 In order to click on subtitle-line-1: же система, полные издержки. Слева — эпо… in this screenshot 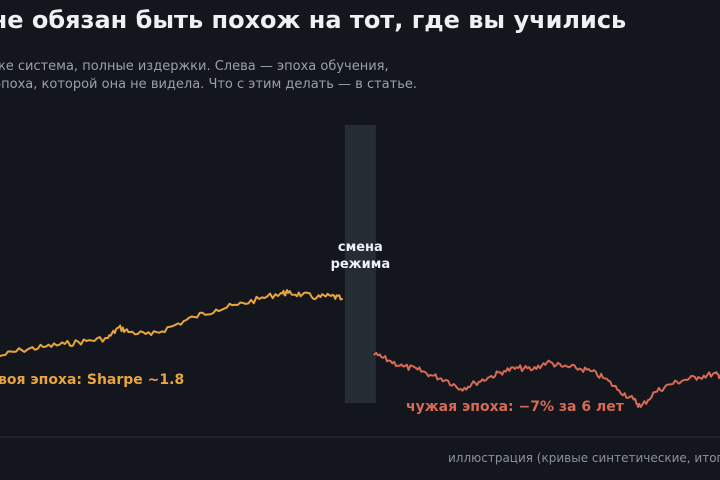, I will do `click(194, 66)`.